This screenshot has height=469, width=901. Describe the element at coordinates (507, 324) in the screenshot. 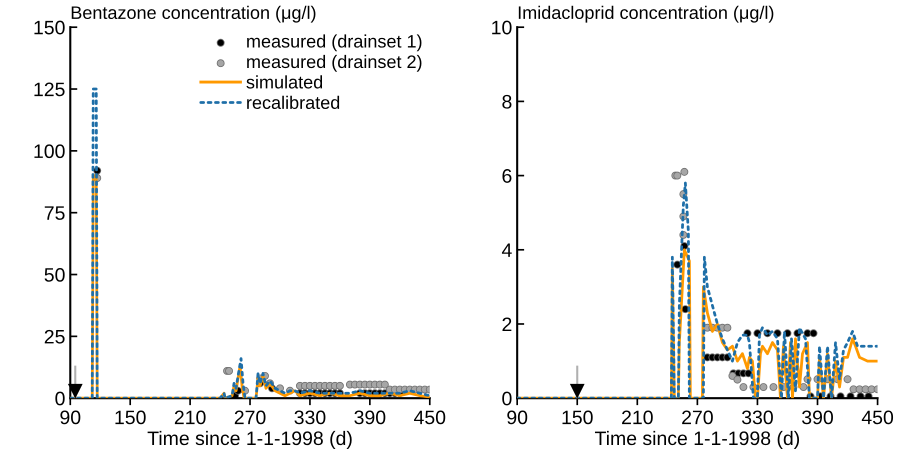

I see `y-tick-label: 2` at that location.